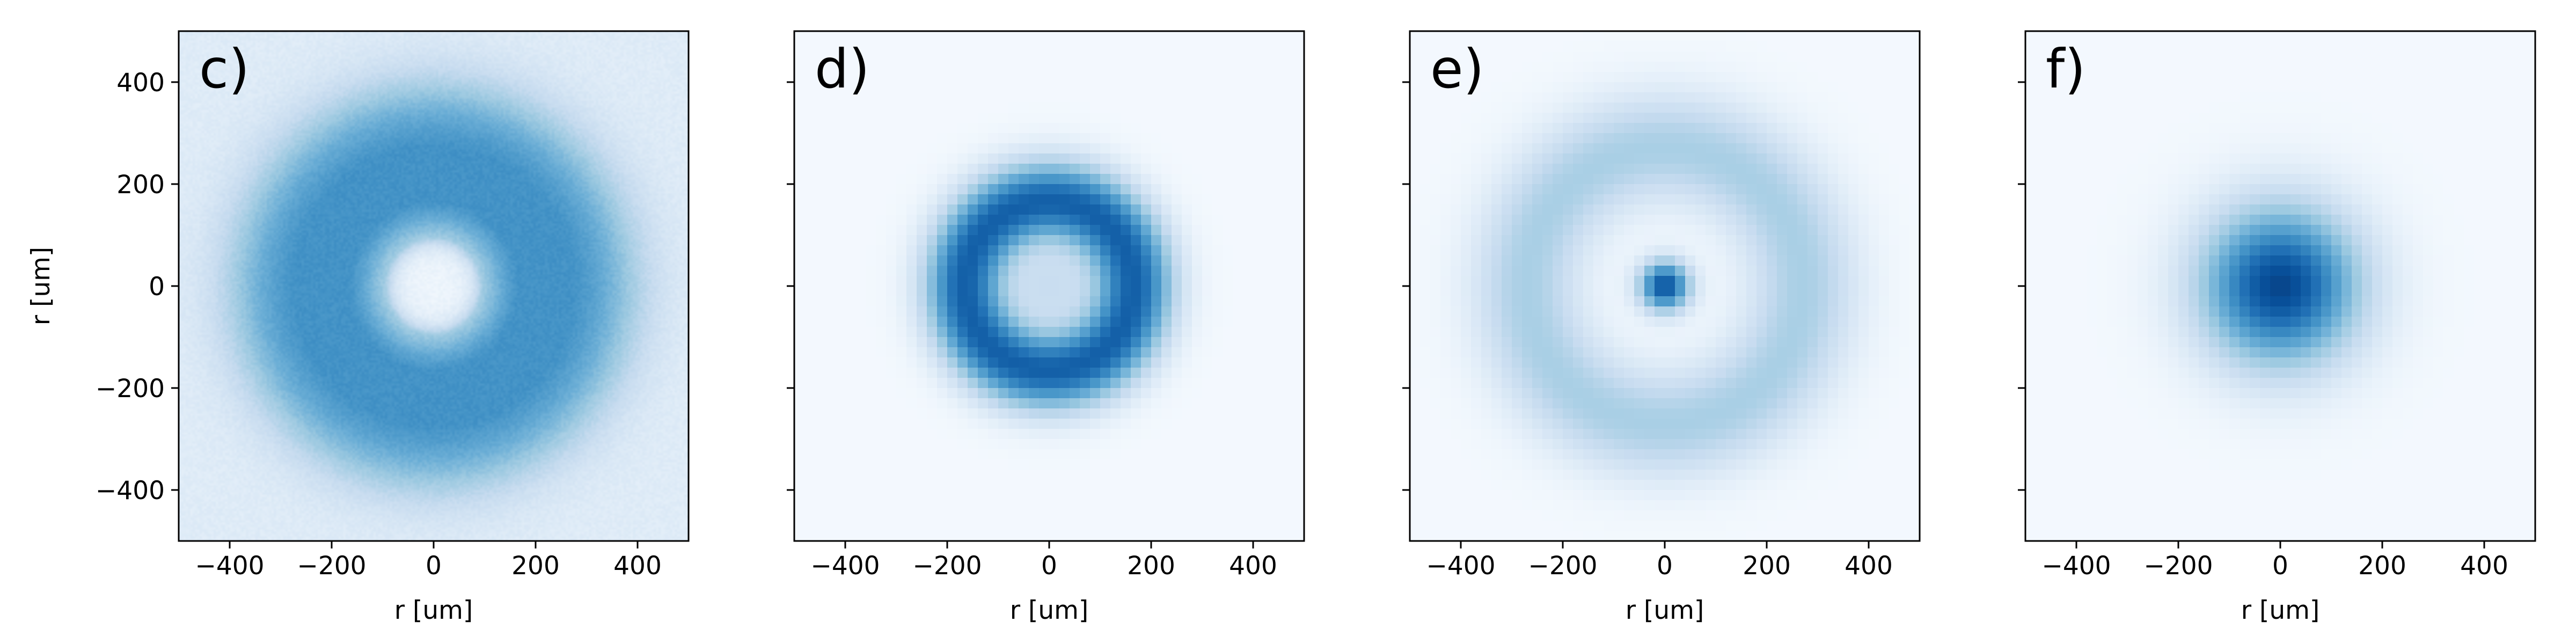  I want to click on panel-label: d), so click(842, 69).